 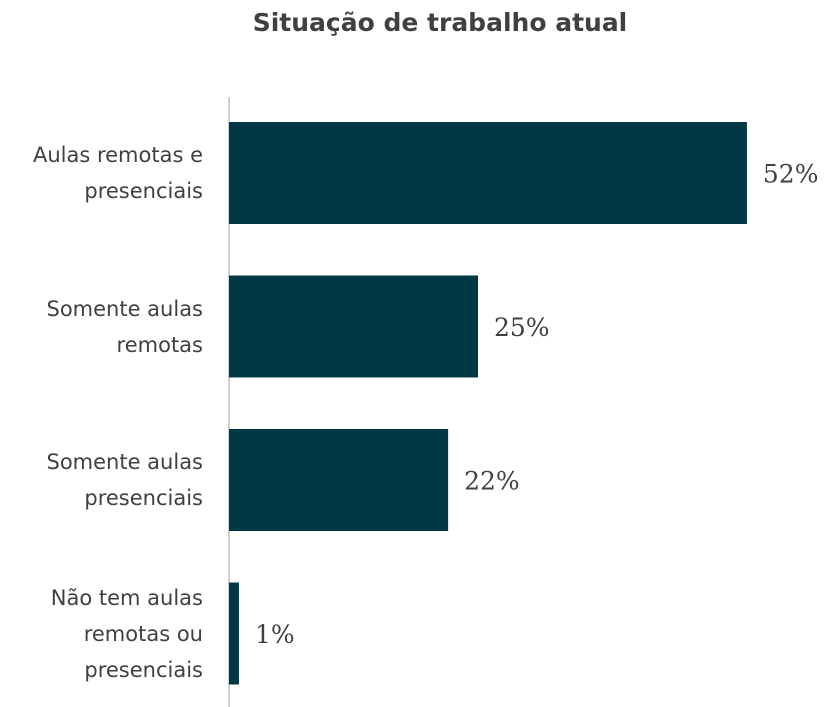 What do you see at coordinates (124, 326) in the screenshot?
I see `category-label: Somente aulas remotas` at bounding box center [124, 326].